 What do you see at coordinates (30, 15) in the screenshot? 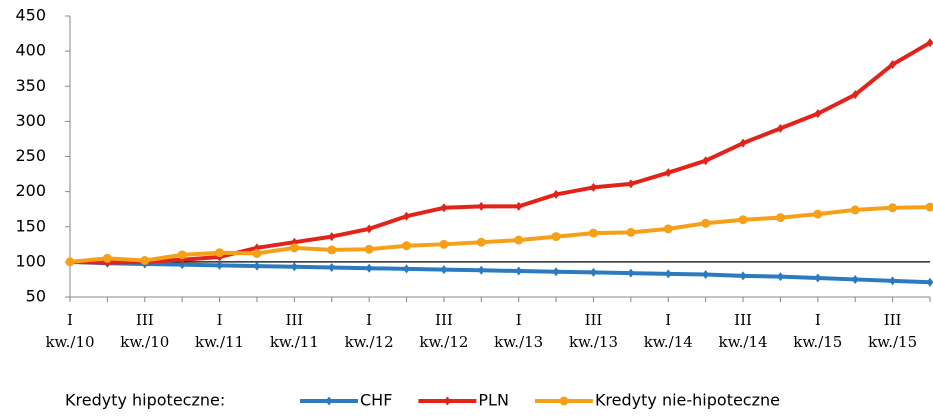
I see `y-tick-label: 450` at bounding box center [30, 15].